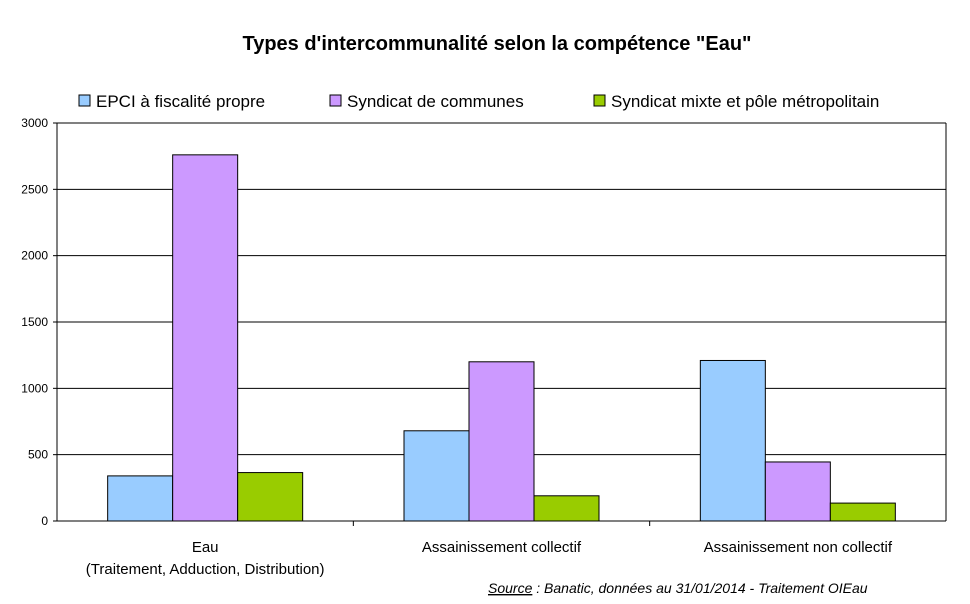 Image resolution: width=970 pixels, height=604 pixels. What do you see at coordinates (510, 588) in the screenshot?
I see `source-label: Source` at bounding box center [510, 588].